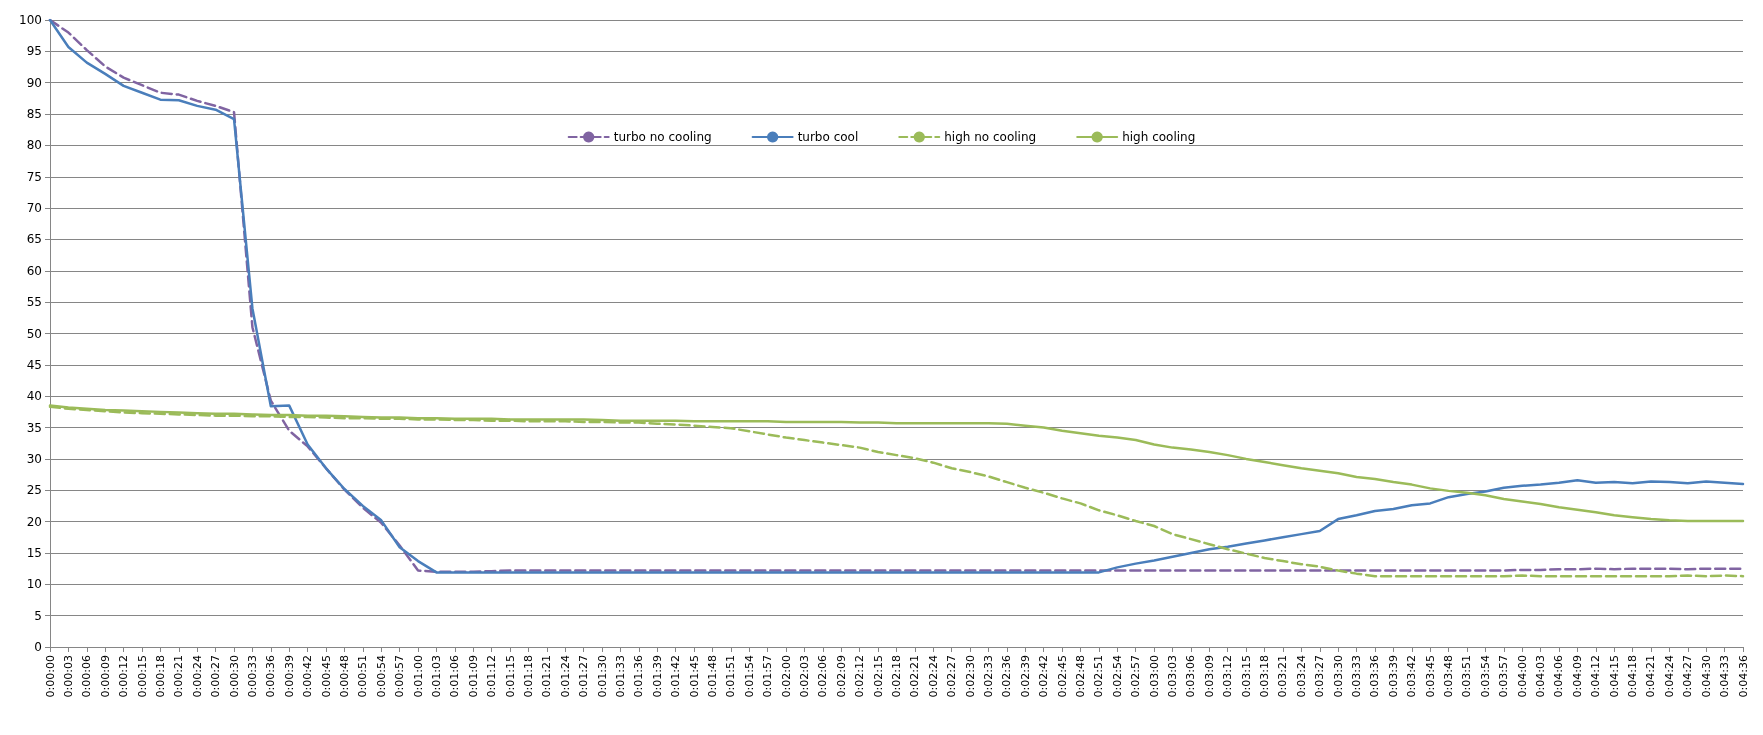  What do you see at coordinates (418, 676) in the screenshot?
I see `x-tick-label: 0:01:00` at bounding box center [418, 676].